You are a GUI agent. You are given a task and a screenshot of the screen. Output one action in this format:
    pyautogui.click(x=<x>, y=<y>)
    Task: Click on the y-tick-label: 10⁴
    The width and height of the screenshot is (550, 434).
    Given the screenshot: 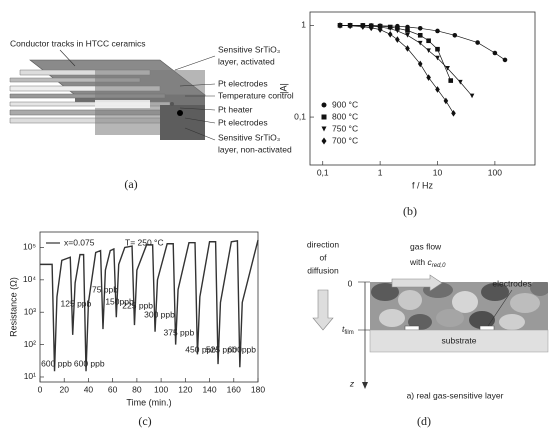 What is the action you would take?
    pyautogui.click(x=29, y=279)
    